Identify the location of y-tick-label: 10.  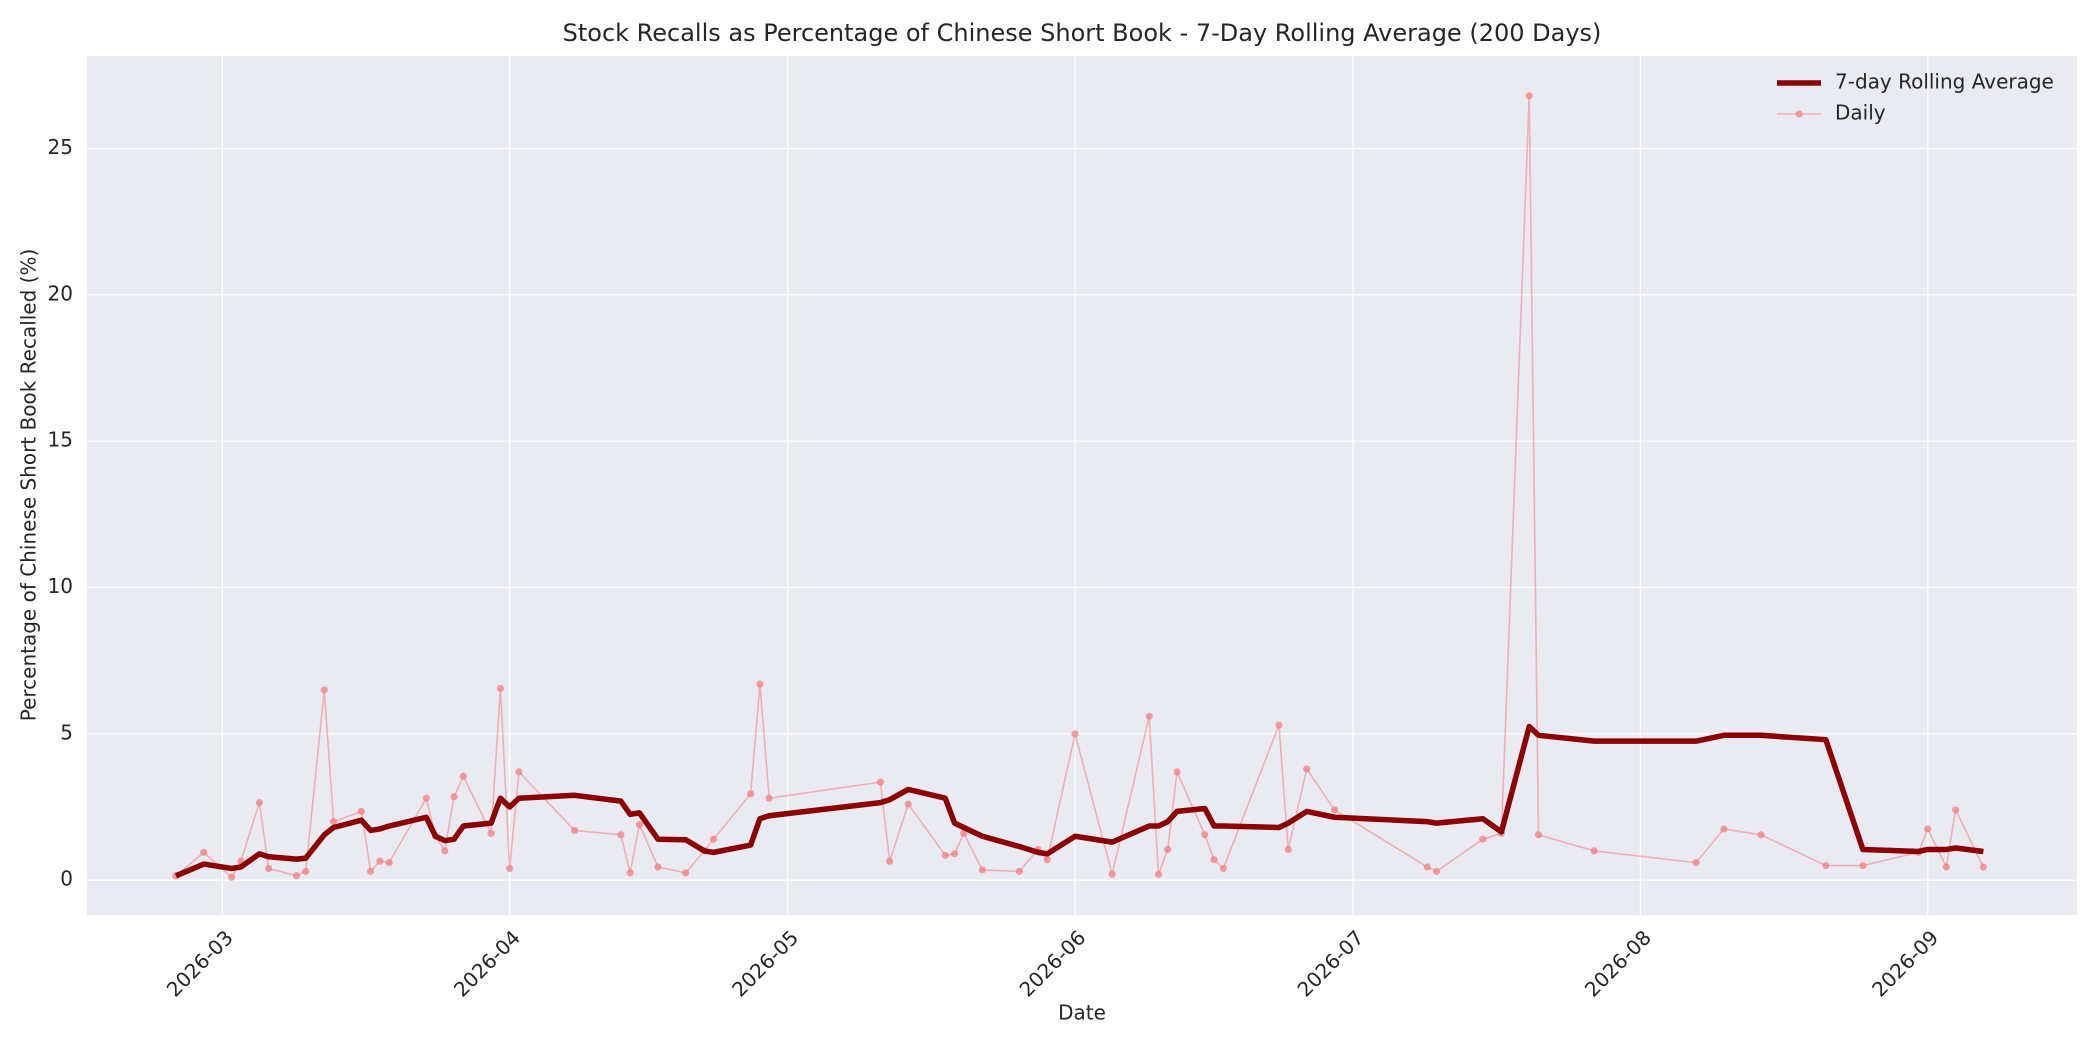
(60, 586).